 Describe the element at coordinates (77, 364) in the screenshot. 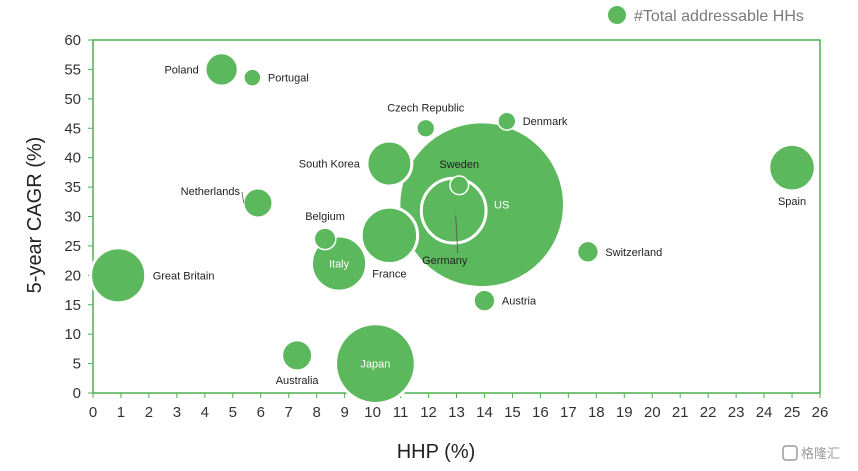

I see `y-tick-label: 5` at that location.